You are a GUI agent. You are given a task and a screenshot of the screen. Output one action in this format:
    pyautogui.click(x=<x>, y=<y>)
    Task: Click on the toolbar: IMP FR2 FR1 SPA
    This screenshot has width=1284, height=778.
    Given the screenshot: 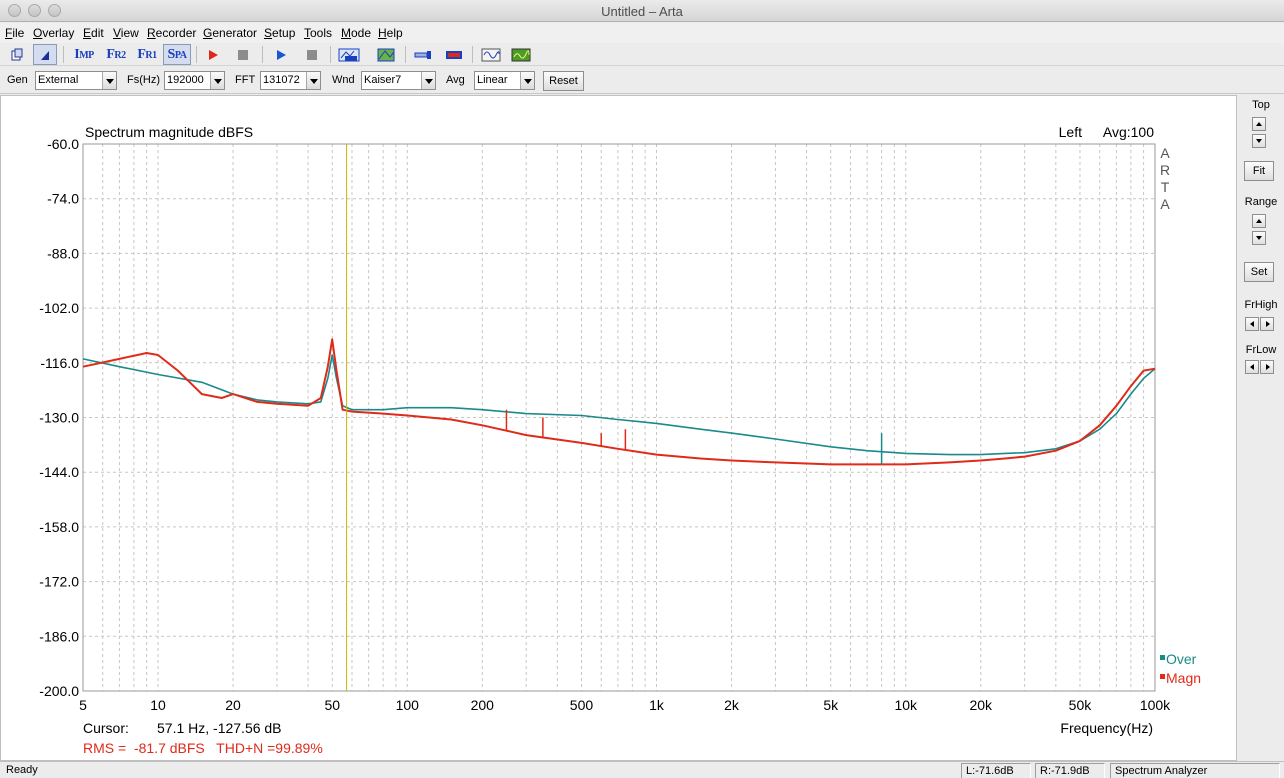 What is the action you would take?
    pyautogui.click(x=642, y=54)
    